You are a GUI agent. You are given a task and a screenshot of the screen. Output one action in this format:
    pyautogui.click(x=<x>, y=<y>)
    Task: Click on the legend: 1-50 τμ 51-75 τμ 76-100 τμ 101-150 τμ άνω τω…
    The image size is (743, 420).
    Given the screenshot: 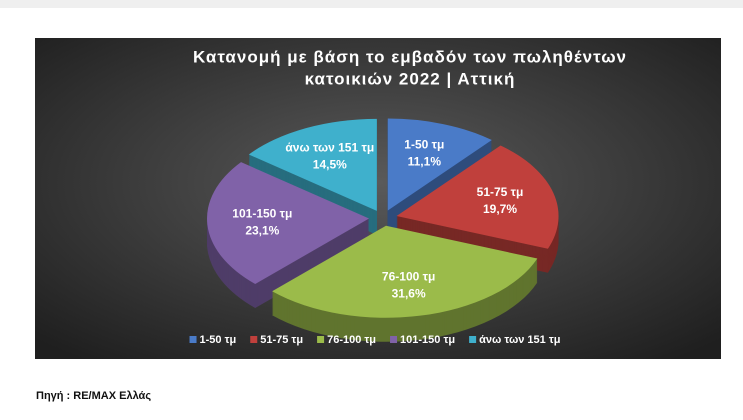 What is the action you would take?
    pyautogui.click(x=374, y=340)
    